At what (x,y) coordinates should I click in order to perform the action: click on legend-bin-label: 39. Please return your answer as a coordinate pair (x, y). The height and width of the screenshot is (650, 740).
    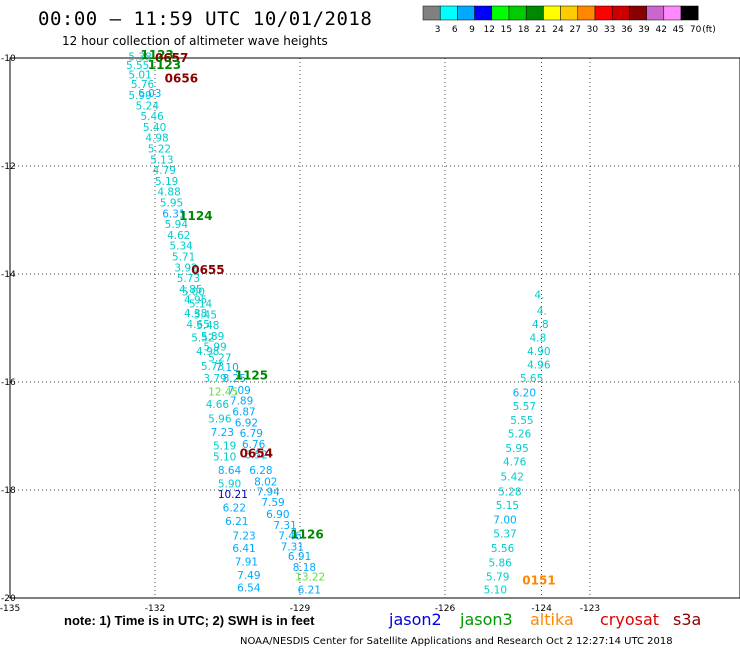
    Looking at the image, I should click on (644, 30).